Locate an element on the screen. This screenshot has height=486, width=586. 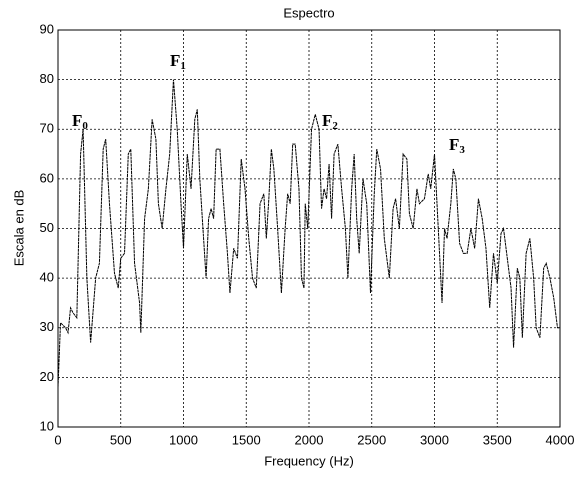
formant-index: 2 is located at coordinates (335, 126).